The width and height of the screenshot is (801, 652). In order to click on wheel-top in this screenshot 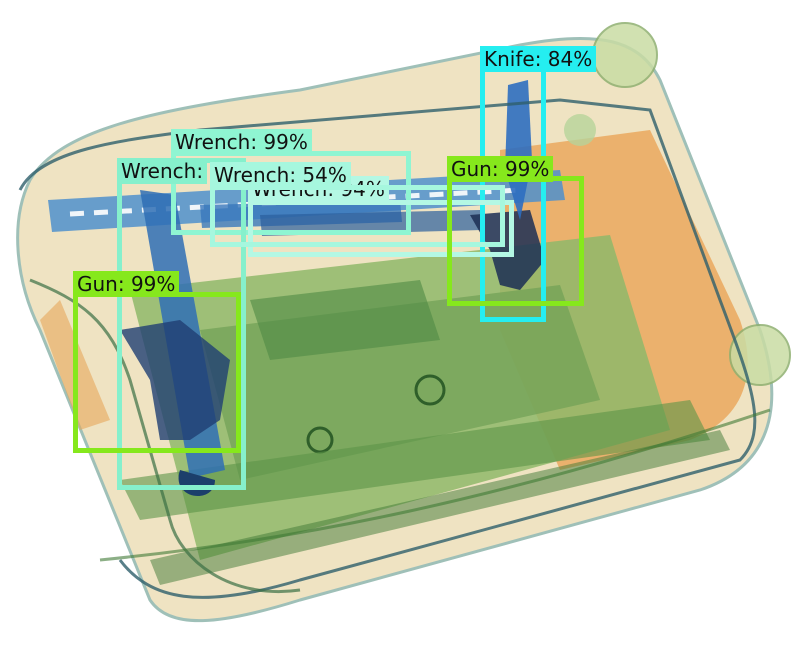, I will do `click(625, 55)`.